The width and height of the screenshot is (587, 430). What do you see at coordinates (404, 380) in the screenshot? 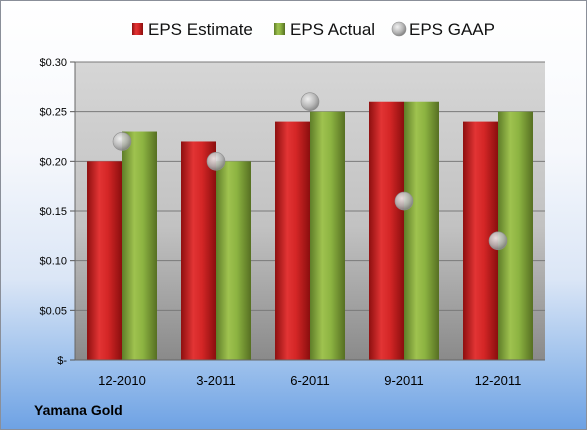
I see `x-tick-label: 9-2011` at bounding box center [404, 380].